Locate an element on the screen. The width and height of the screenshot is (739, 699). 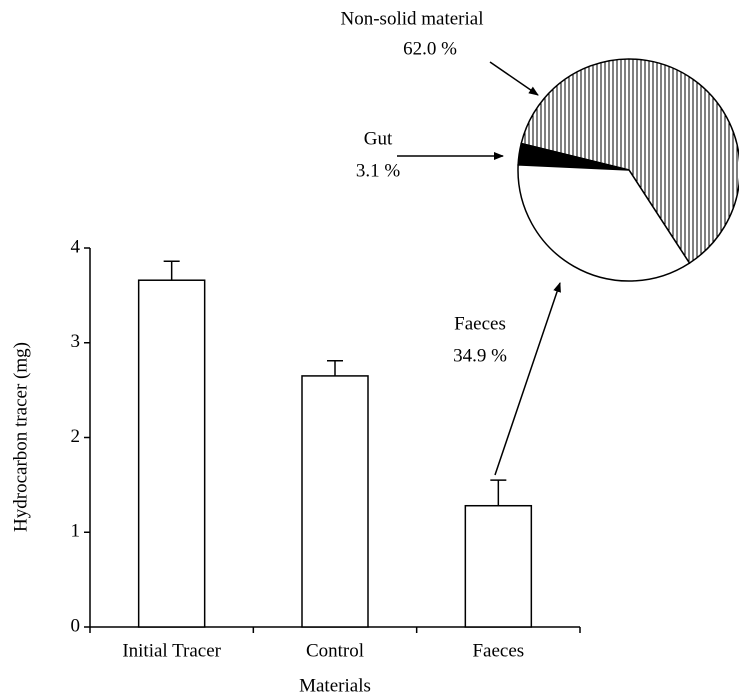
y-tick-label: 3 is located at coordinates (76, 341).